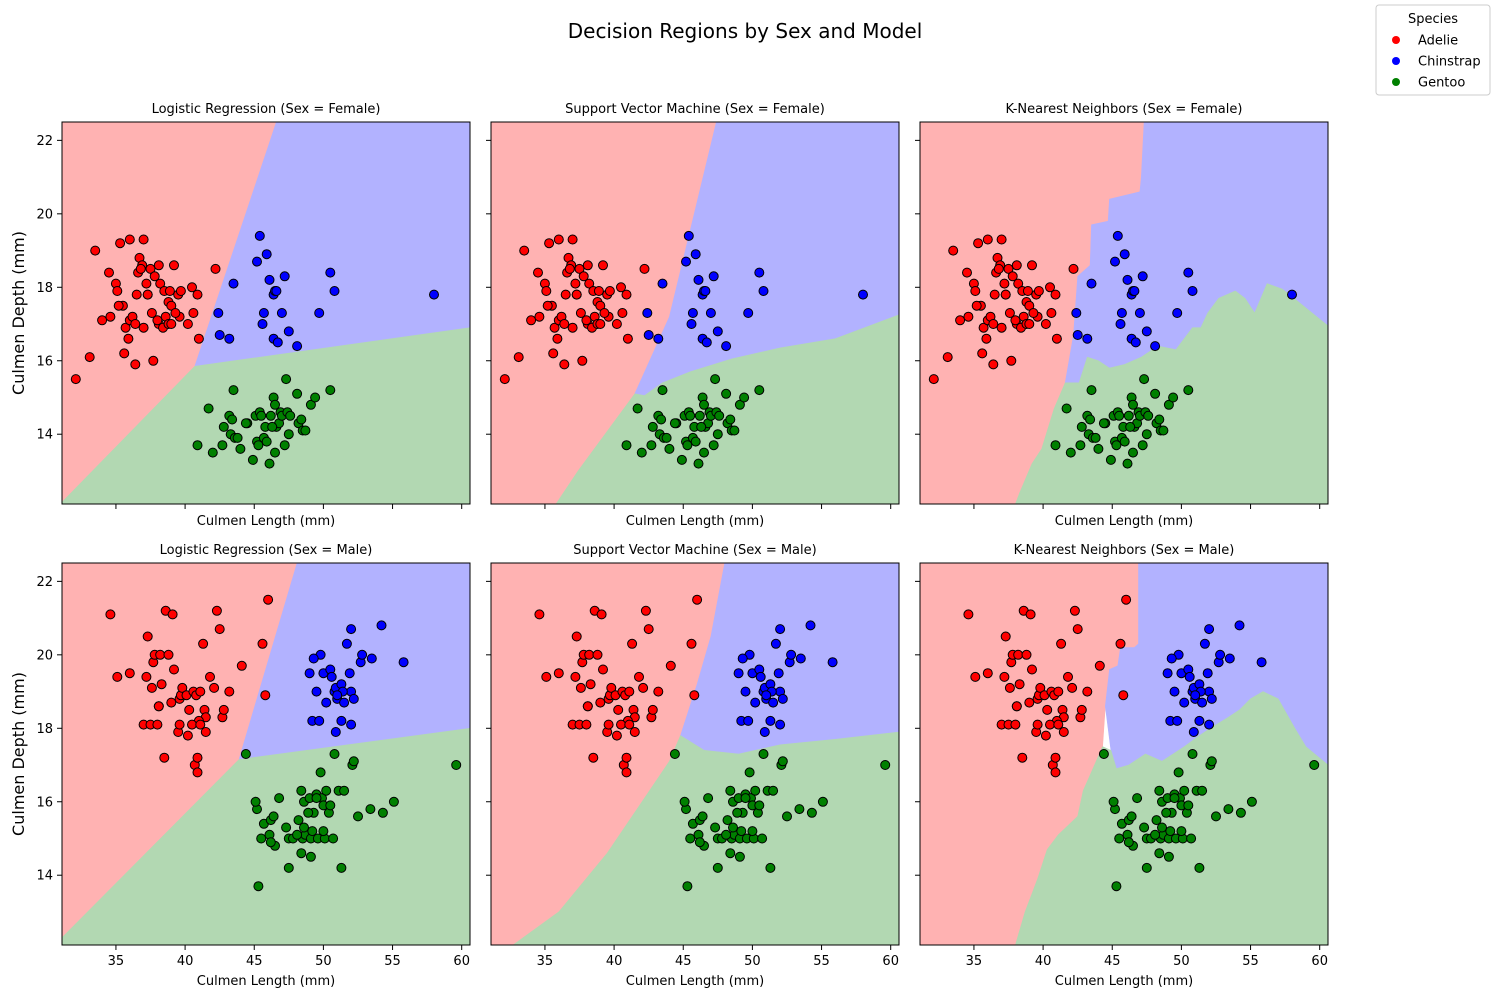 This screenshot has height=998, width=1498. Describe the element at coordinates (266, 754) in the screenshot. I see `axes-frame` at that location.